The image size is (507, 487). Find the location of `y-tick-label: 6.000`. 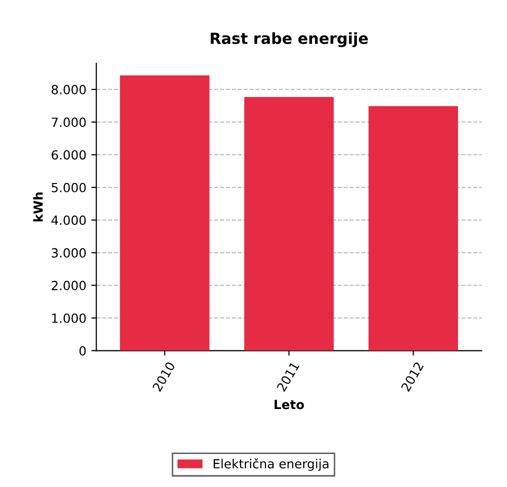

y-tick-label: 6.000 is located at coordinates (69, 155).